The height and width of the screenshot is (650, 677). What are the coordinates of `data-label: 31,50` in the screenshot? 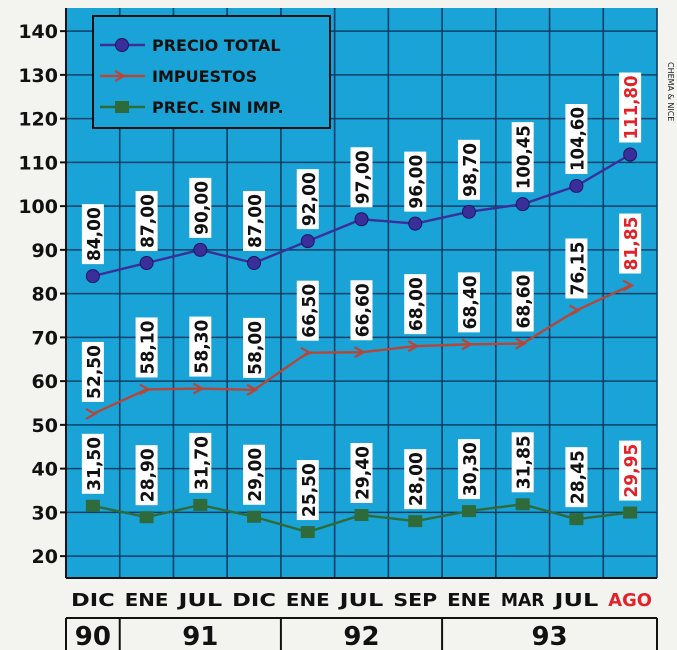 It's located at (94, 464).